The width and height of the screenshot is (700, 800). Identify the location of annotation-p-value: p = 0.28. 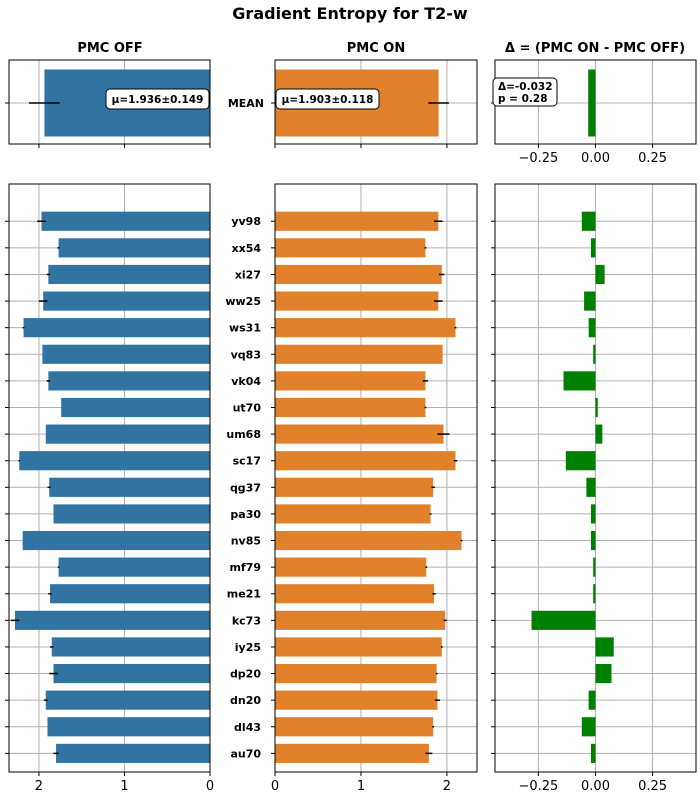
(523, 99).